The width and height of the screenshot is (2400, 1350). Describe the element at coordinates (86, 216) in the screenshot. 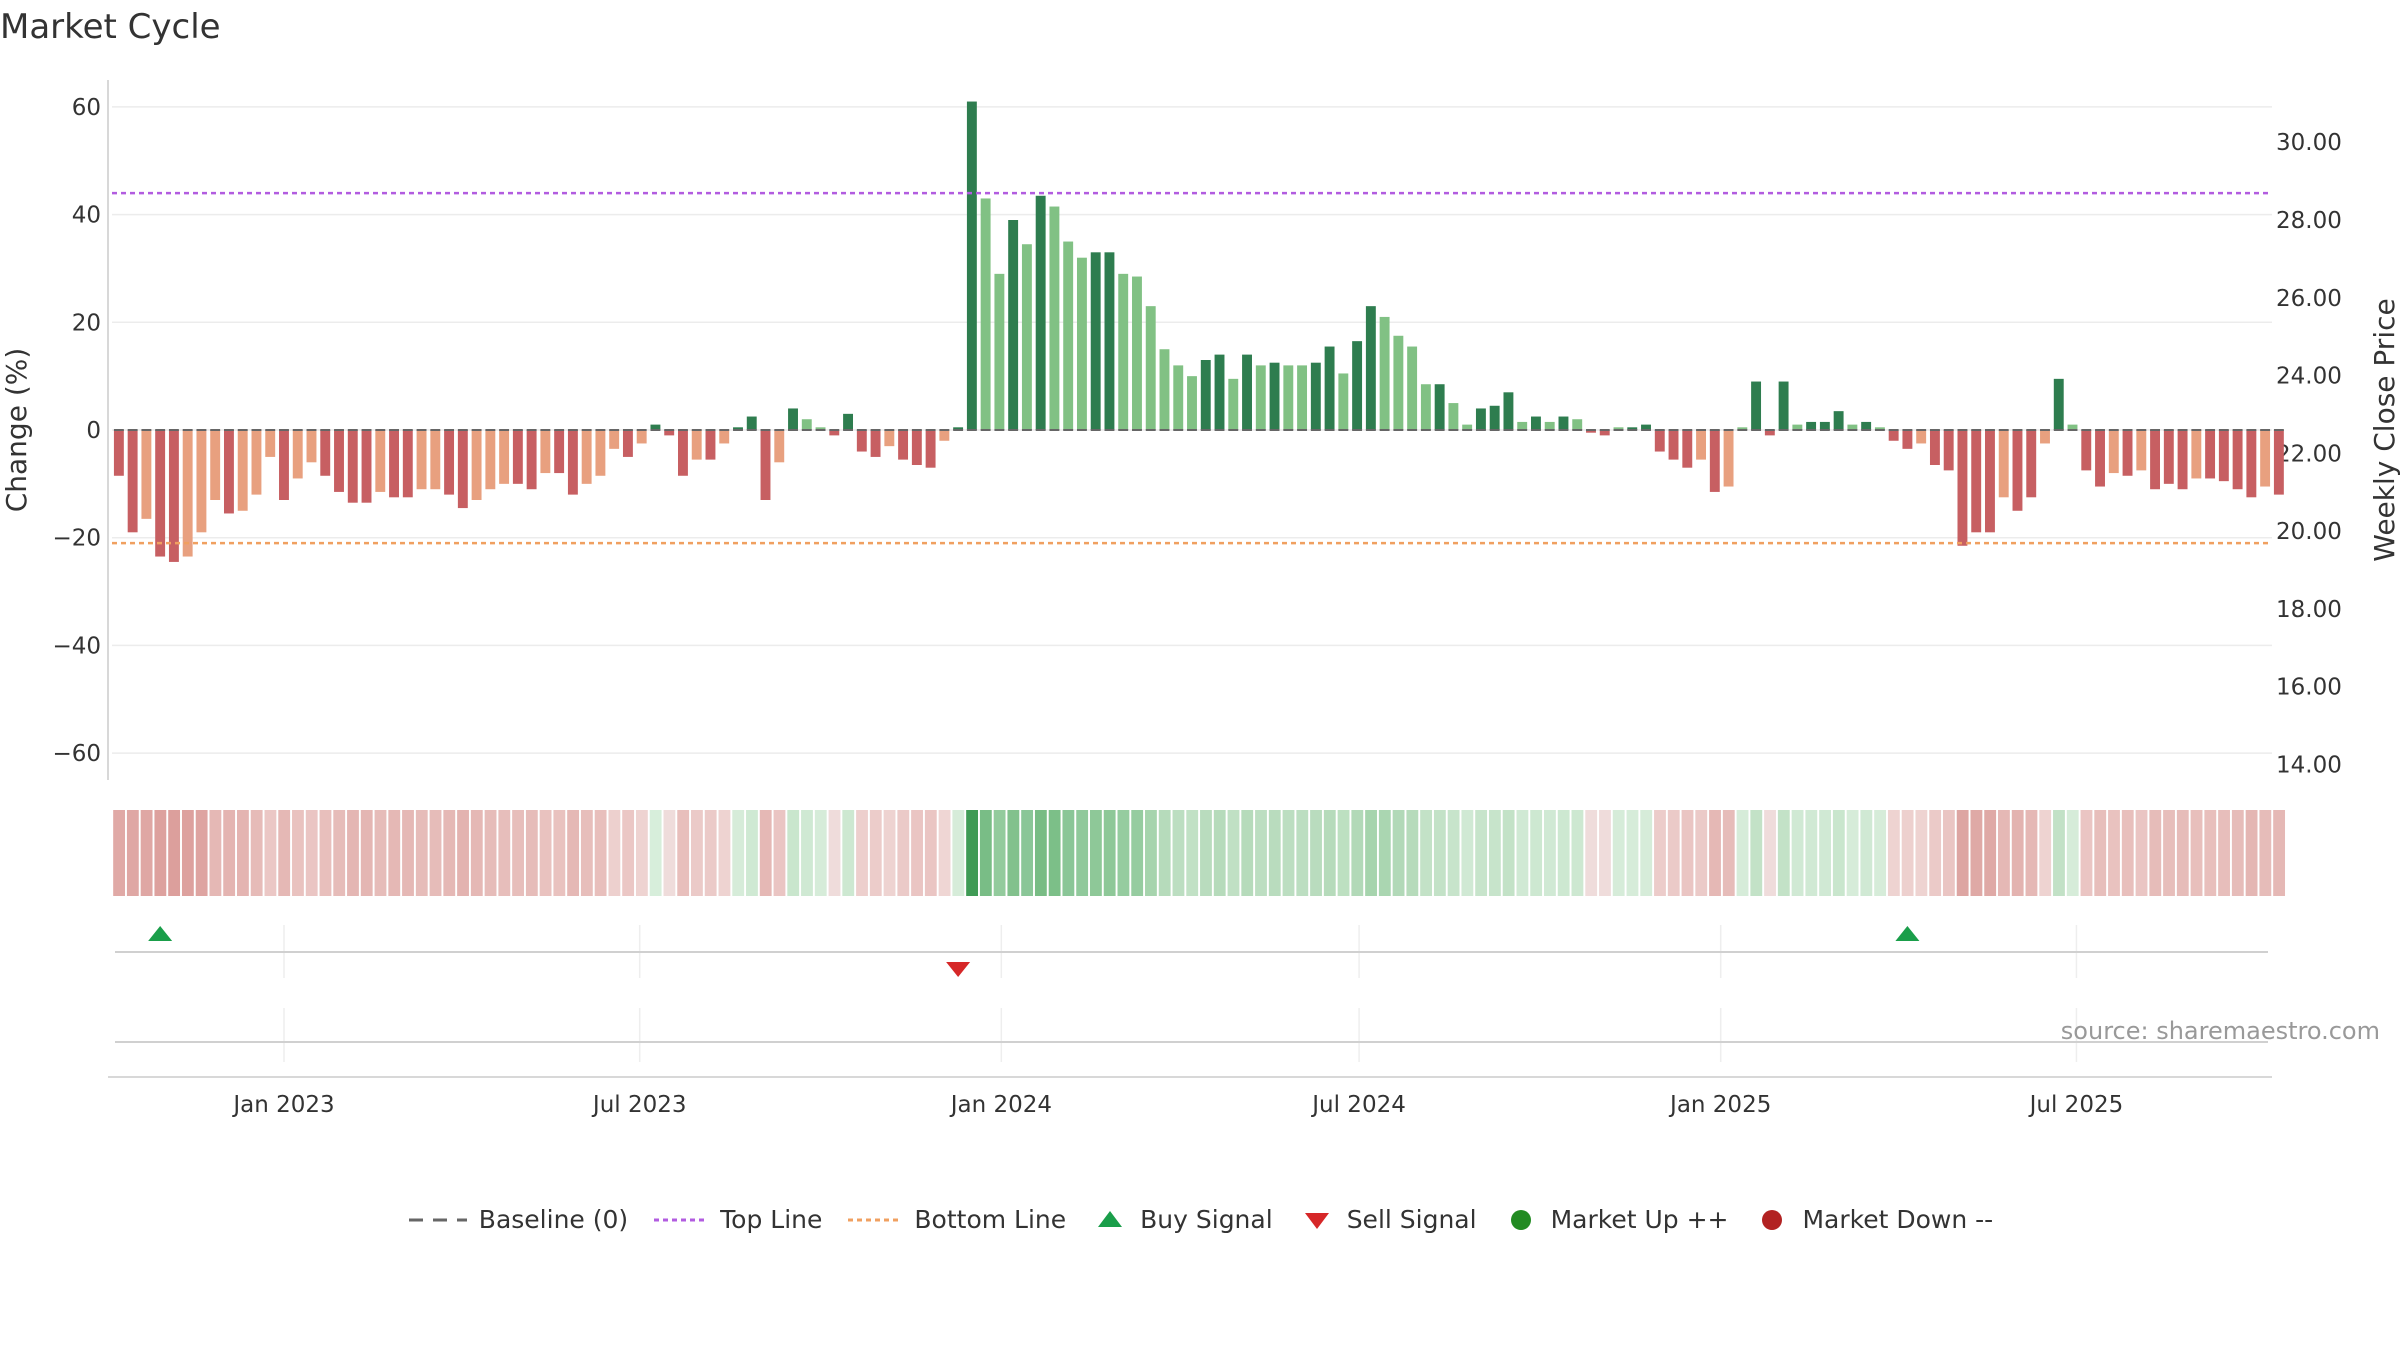

I see `left-tick-label: 40` at that location.